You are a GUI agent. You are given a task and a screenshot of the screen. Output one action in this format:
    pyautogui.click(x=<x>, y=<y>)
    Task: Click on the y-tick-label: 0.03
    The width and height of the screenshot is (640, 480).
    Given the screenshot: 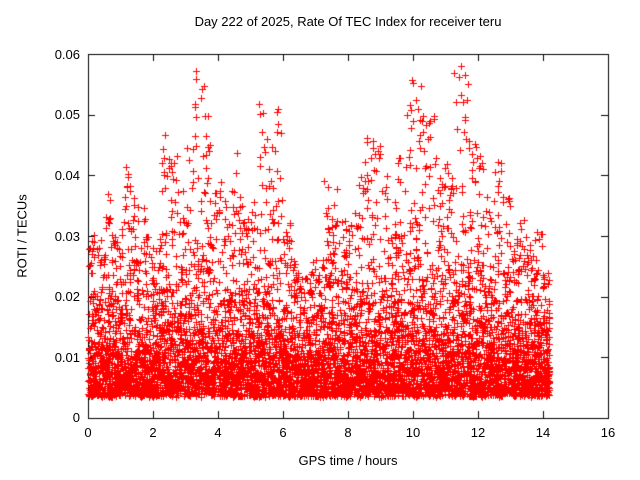 What is the action you would take?
    pyautogui.click(x=67, y=236)
    